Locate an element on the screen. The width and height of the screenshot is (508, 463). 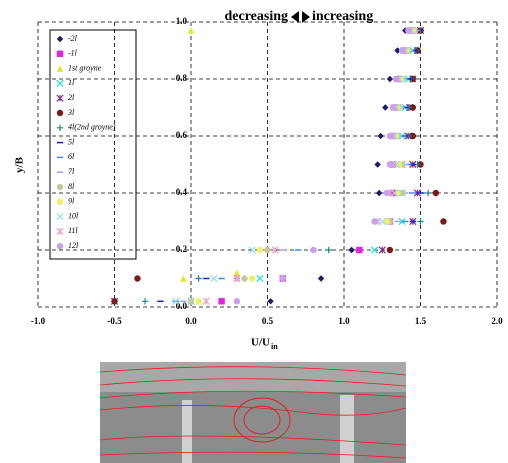
x-tick-label: 0.5 is located at coordinates (268, 321).